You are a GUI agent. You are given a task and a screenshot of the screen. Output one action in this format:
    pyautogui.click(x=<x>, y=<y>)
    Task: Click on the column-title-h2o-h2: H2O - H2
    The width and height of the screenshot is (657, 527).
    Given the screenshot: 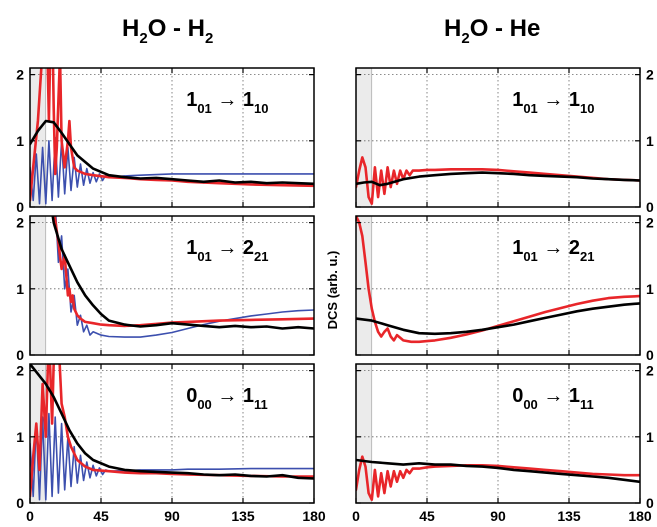 What is the action you would take?
    pyautogui.click(x=167, y=31)
    